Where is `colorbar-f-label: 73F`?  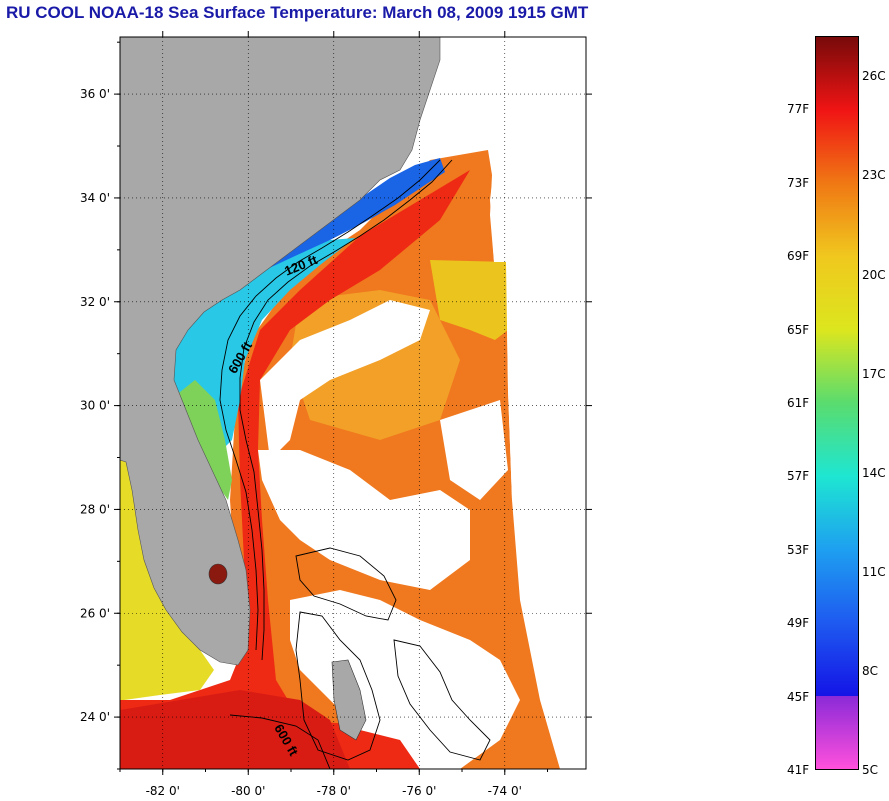 colorbar-f-label: 73F is located at coordinates (798, 182).